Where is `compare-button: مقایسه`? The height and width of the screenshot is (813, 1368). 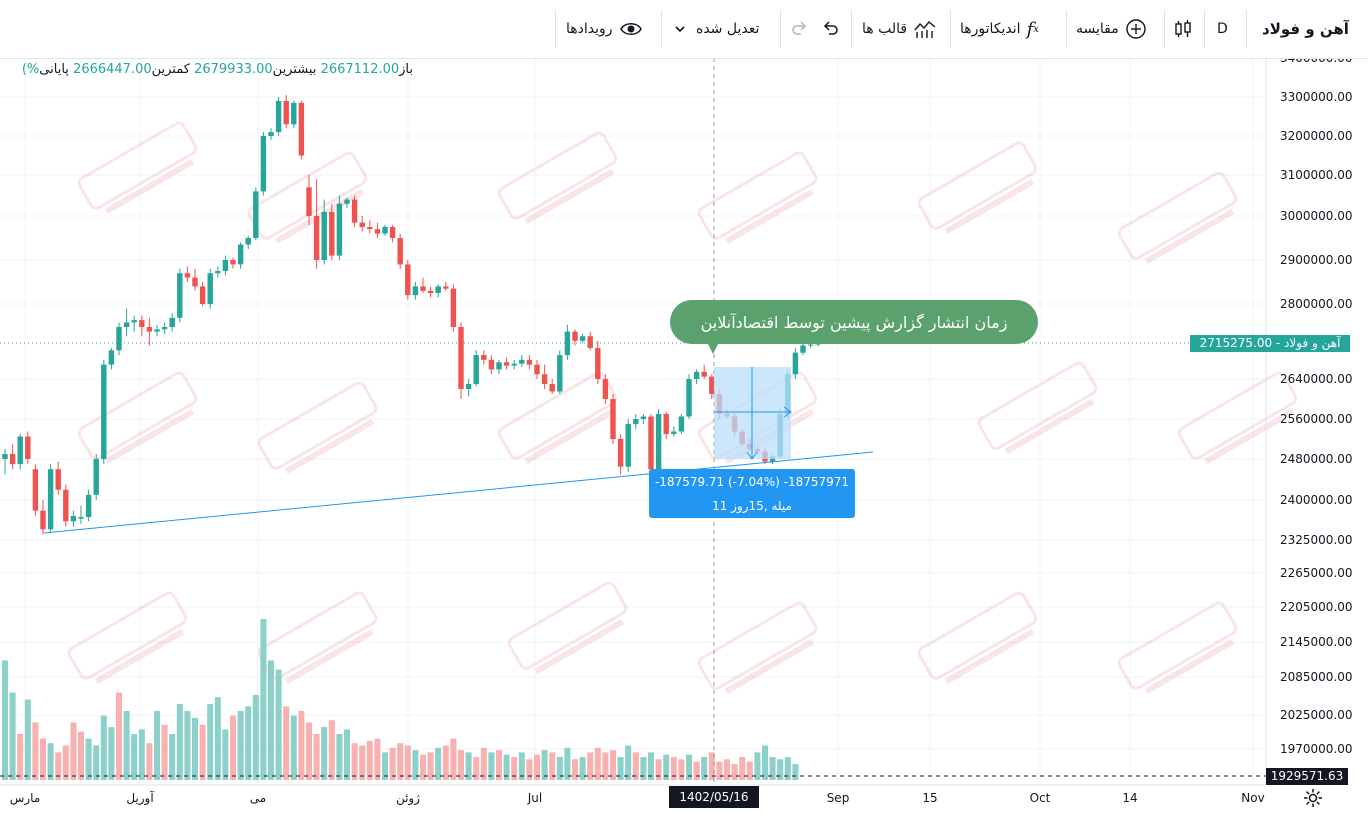 compare-button: مقایسه is located at coordinates (1111, 29).